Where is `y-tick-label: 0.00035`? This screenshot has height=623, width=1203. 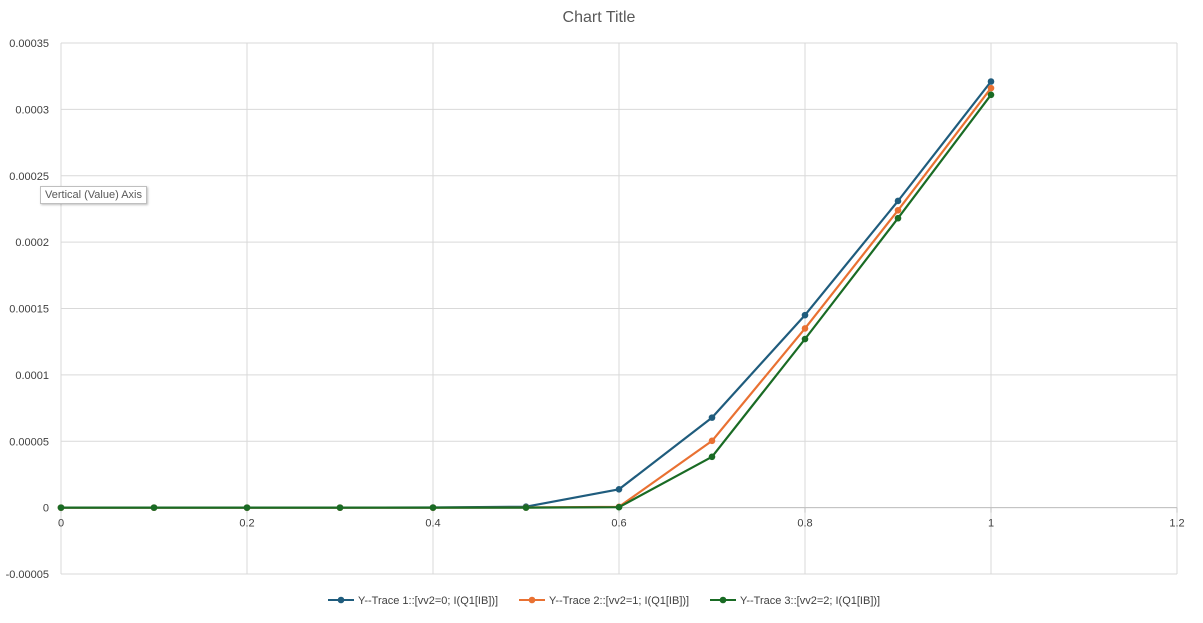
y-tick-label: 0.00035 is located at coordinates (29, 44).